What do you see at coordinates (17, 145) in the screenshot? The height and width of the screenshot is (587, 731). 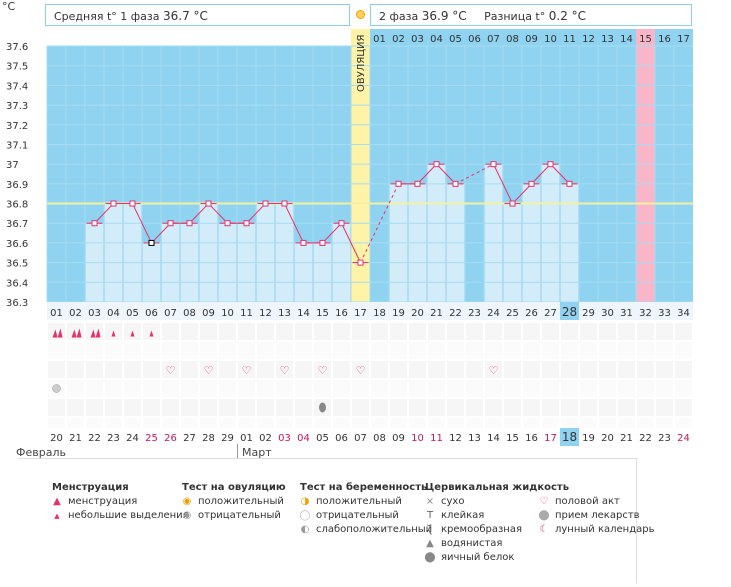 I see `y-tick-label: 37.1` at bounding box center [17, 145].